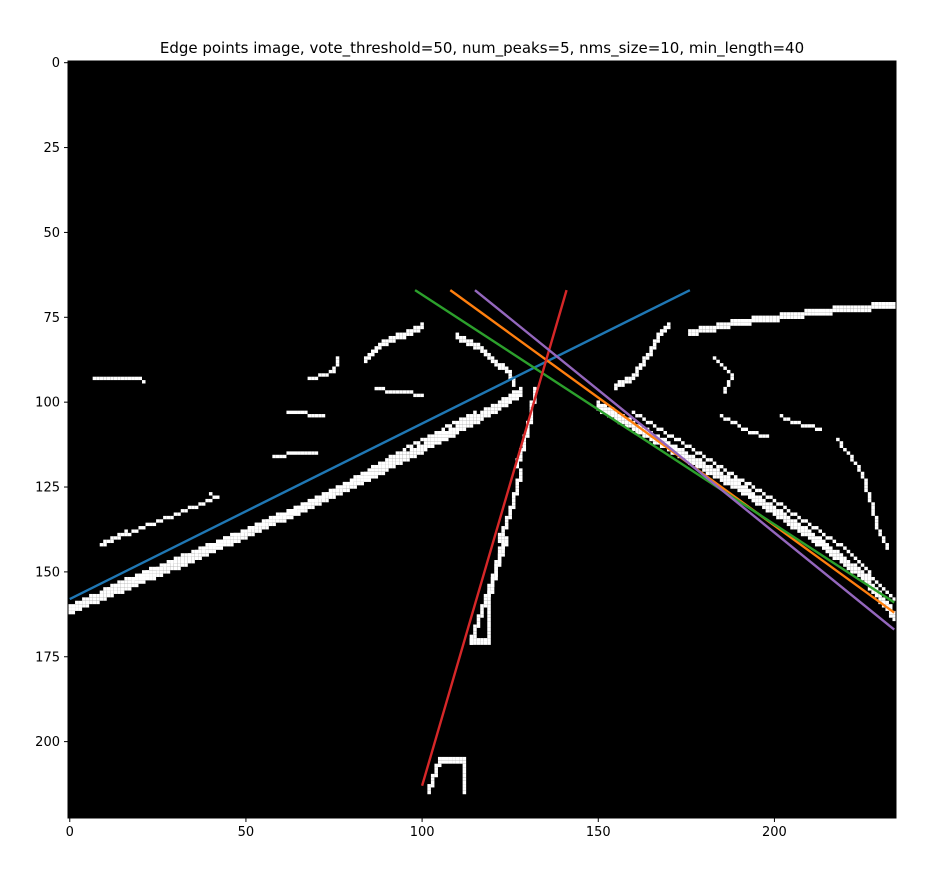 The height and width of the screenshot is (879, 949). What do you see at coordinates (47, 403) in the screenshot?
I see `y-tick-label: 100` at bounding box center [47, 403].